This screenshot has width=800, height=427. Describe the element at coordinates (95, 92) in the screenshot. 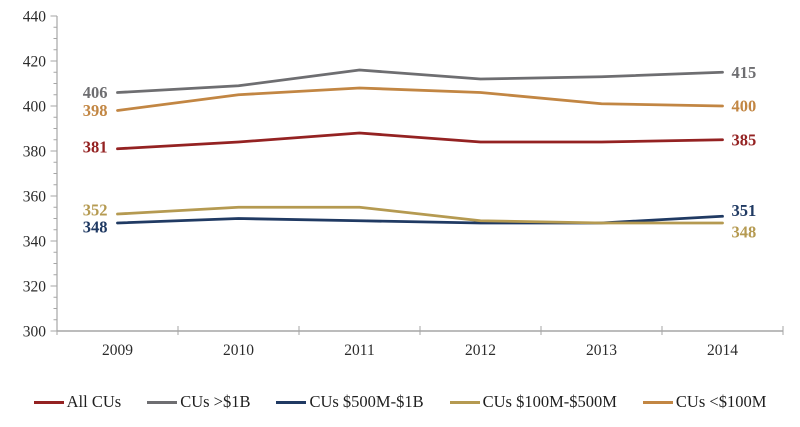

I see `value-label-start-cus-1b: 406` at that location.